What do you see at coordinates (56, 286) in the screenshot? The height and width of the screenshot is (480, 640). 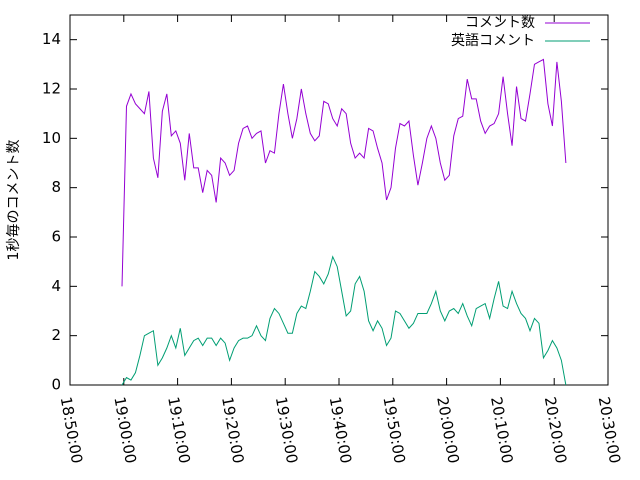 I see `y-tick-label: 4` at bounding box center [56, 286].